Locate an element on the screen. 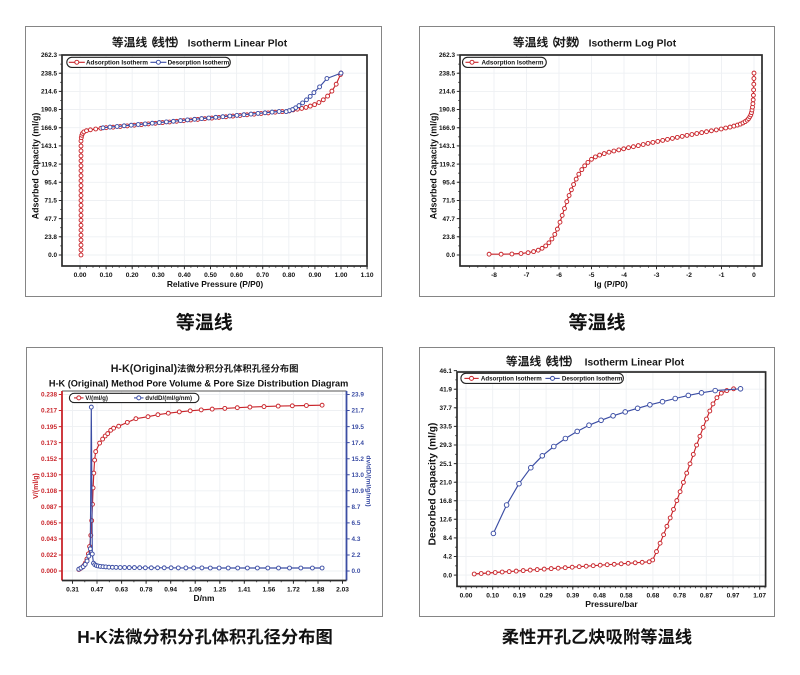 Image resolution: width=800 pixels, height=675 pixels. svg-text: -1 is located at coordinates (722, 275).